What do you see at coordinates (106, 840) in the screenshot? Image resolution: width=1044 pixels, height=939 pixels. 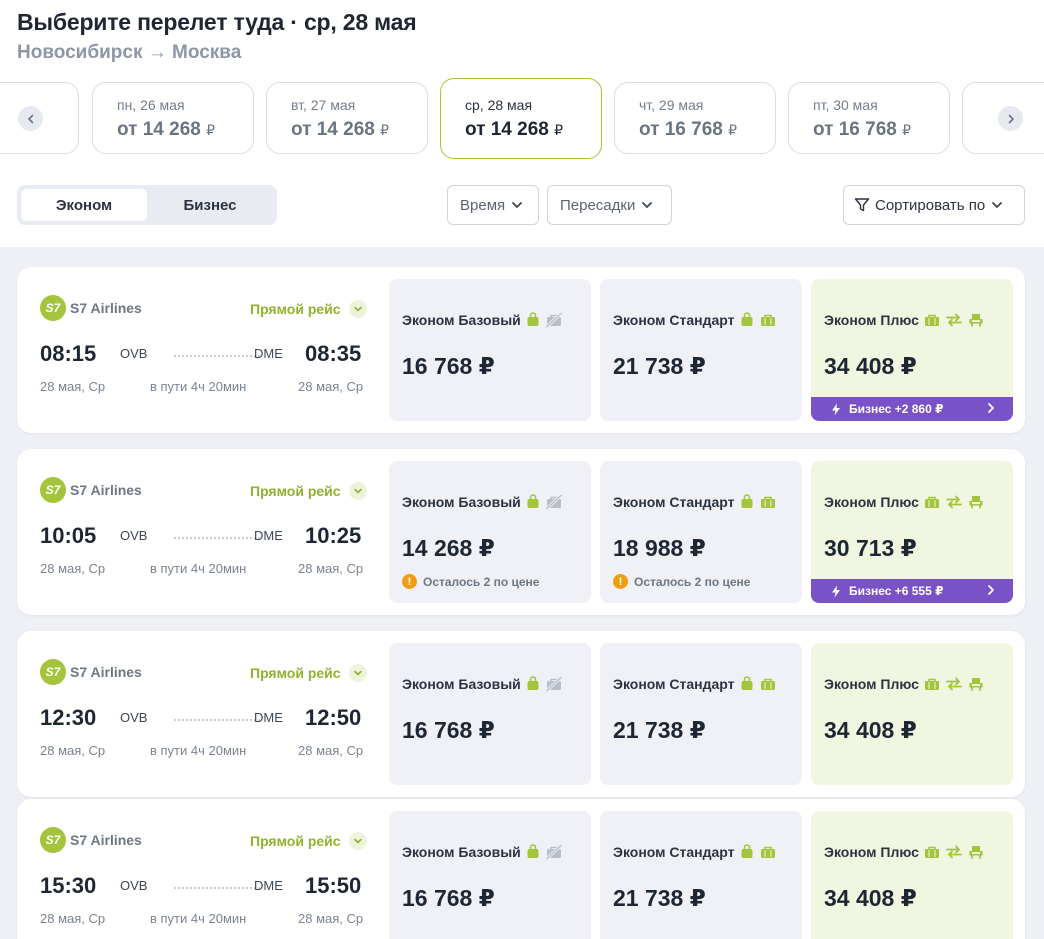 I see `airline-name: S7 Airlines` at bounding box center [106, 840].